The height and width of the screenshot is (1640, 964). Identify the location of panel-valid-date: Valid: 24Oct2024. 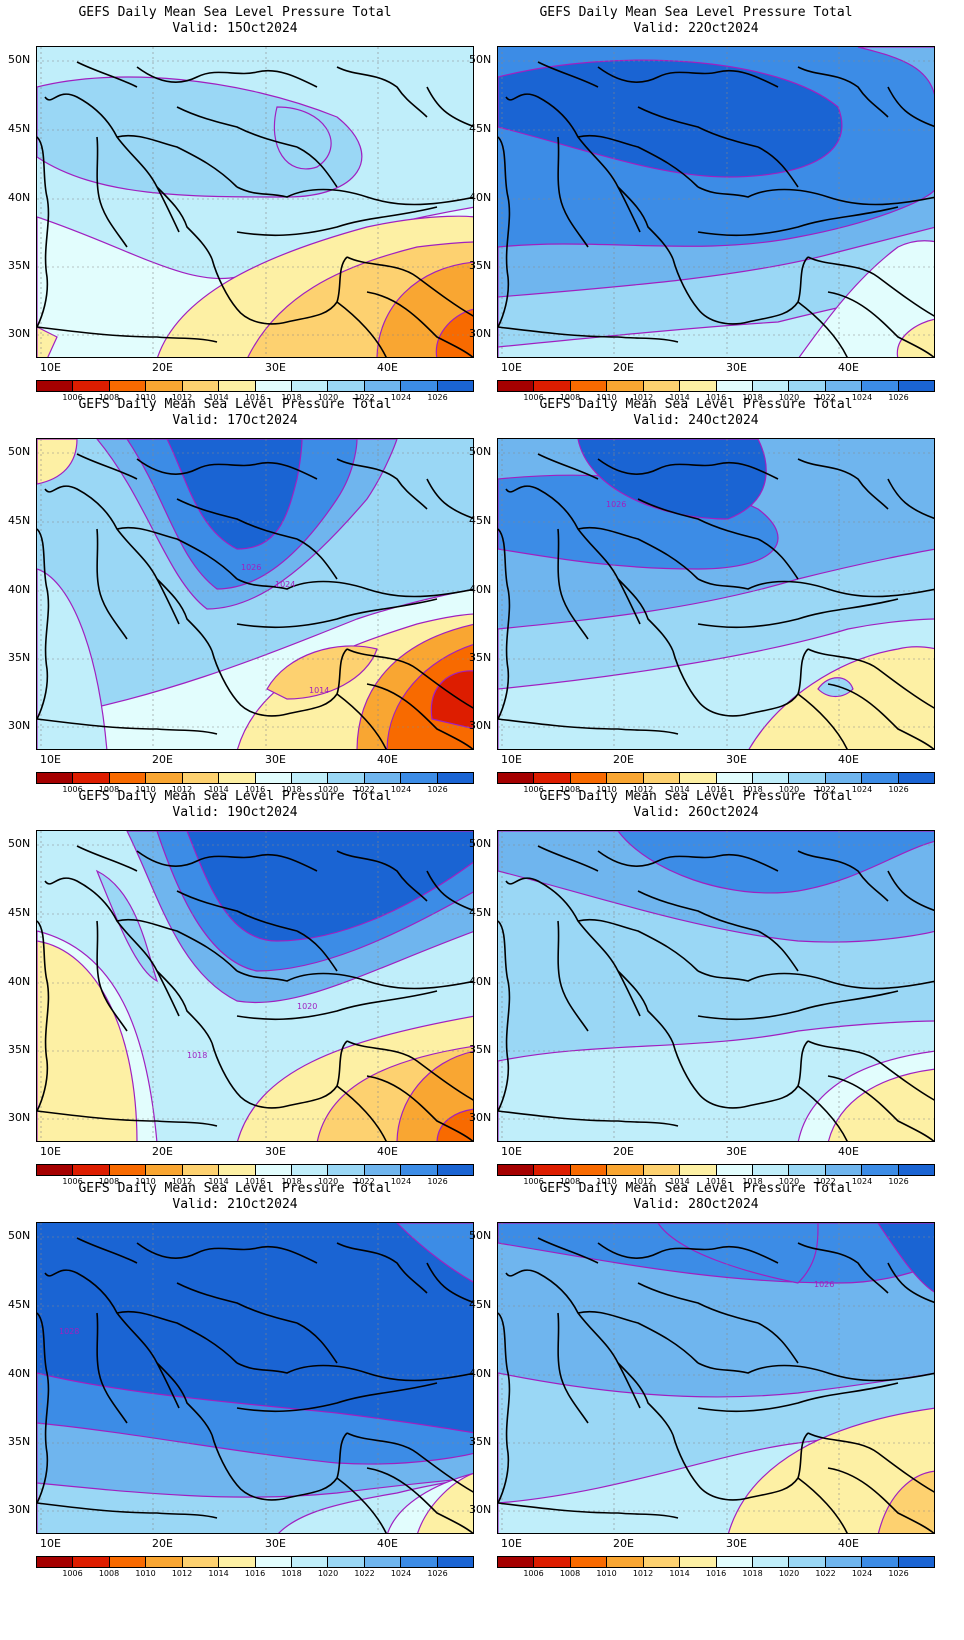
(696, 420).